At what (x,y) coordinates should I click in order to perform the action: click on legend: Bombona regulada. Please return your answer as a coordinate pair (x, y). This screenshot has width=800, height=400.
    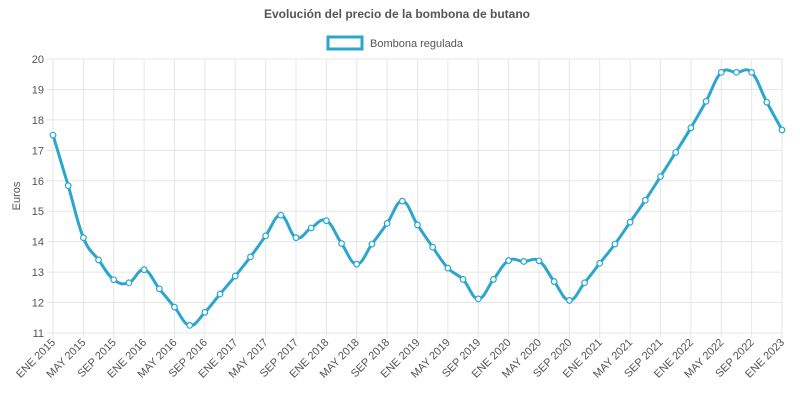
    Looking at the image, I should click on (395, 43).